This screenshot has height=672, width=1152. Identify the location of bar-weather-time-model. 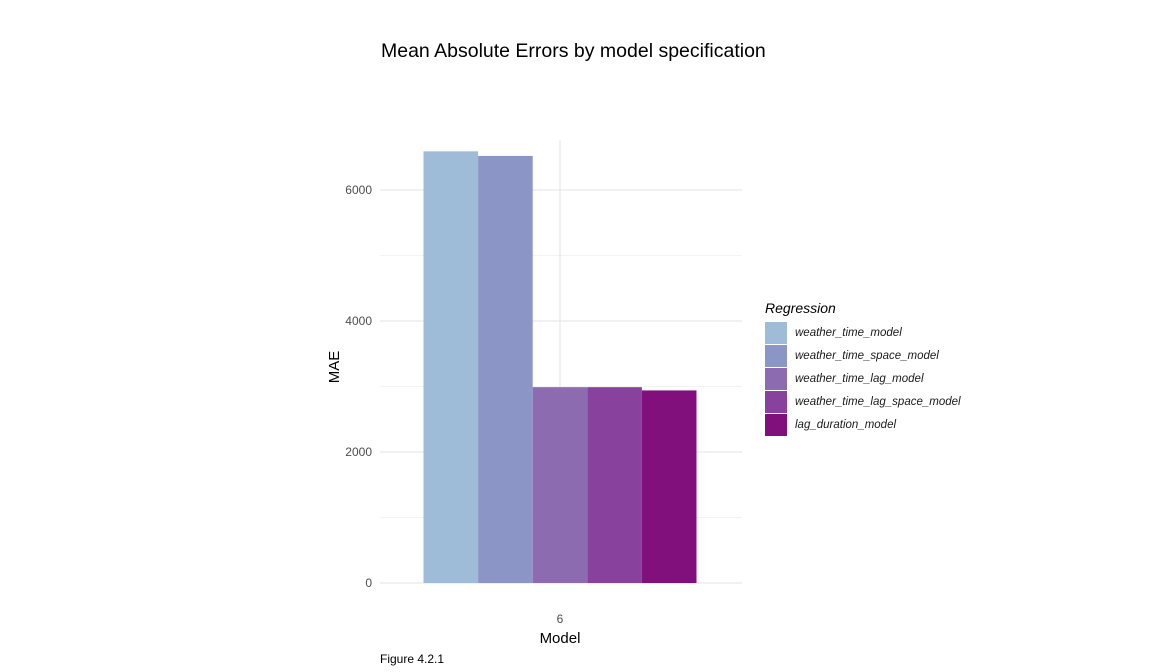
(451, 367).